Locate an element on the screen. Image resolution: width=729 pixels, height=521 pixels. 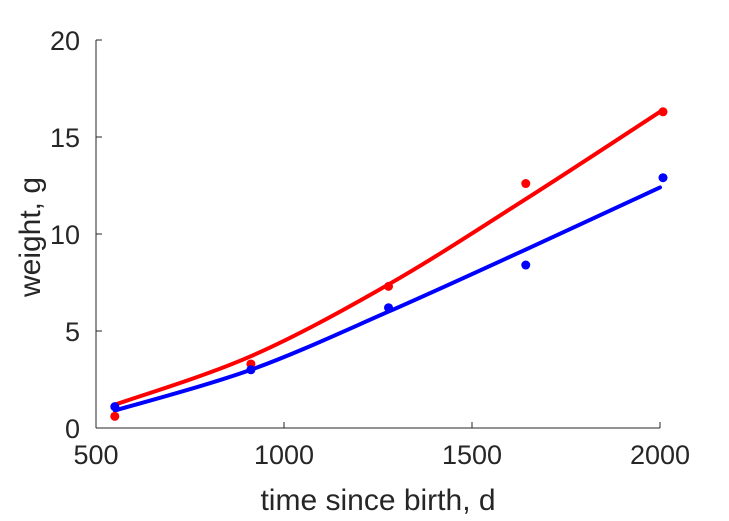
y-axis-title: weight, g is located at coordinates (30, 237).